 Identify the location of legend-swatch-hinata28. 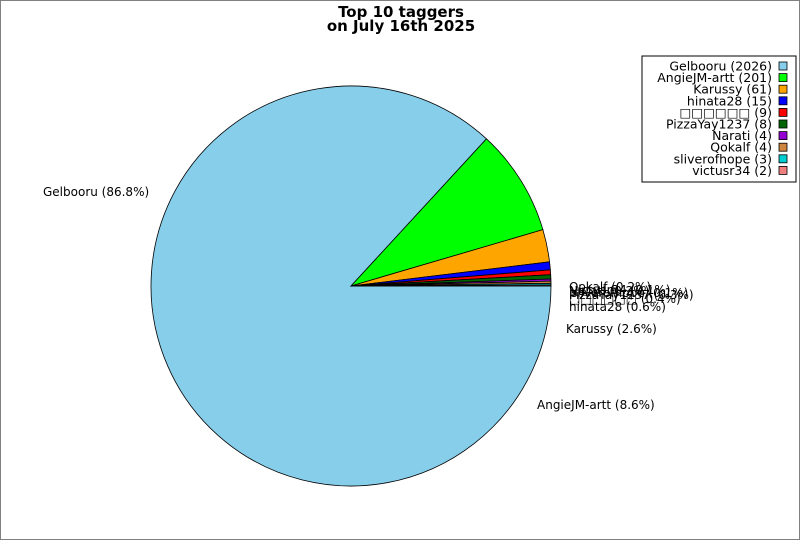
(783, 101).